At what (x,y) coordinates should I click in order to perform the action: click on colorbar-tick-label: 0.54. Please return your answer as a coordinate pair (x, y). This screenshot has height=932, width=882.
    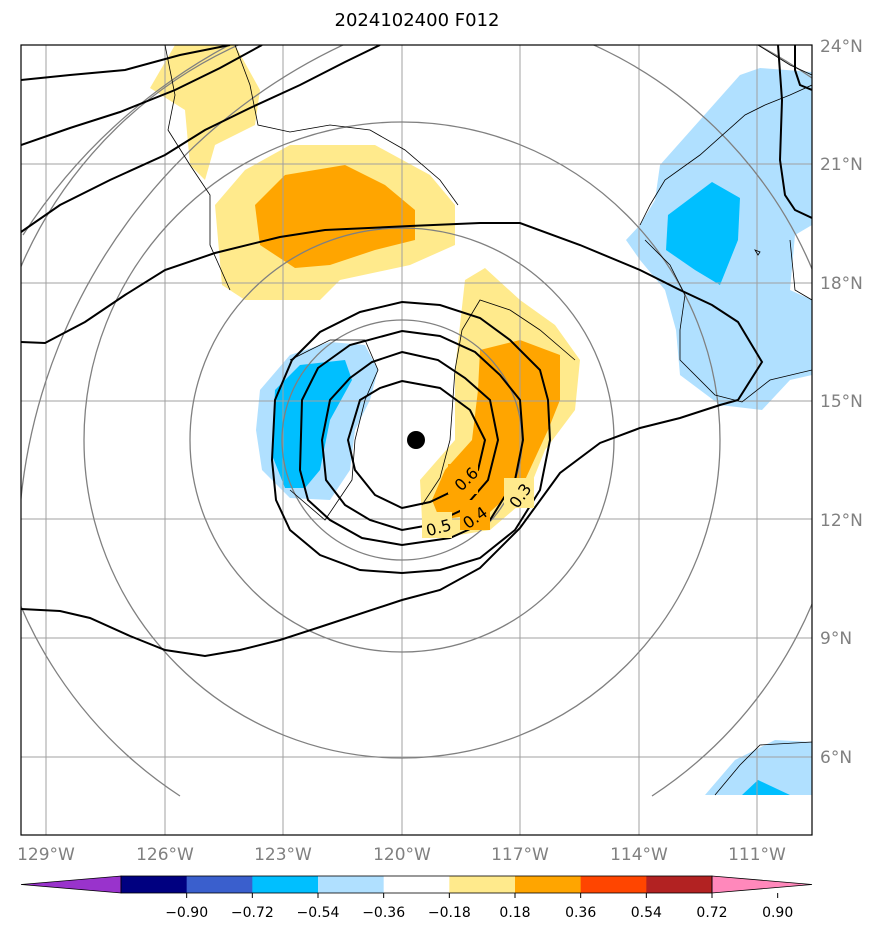
    Looking at the image, I should click on (646, 913).